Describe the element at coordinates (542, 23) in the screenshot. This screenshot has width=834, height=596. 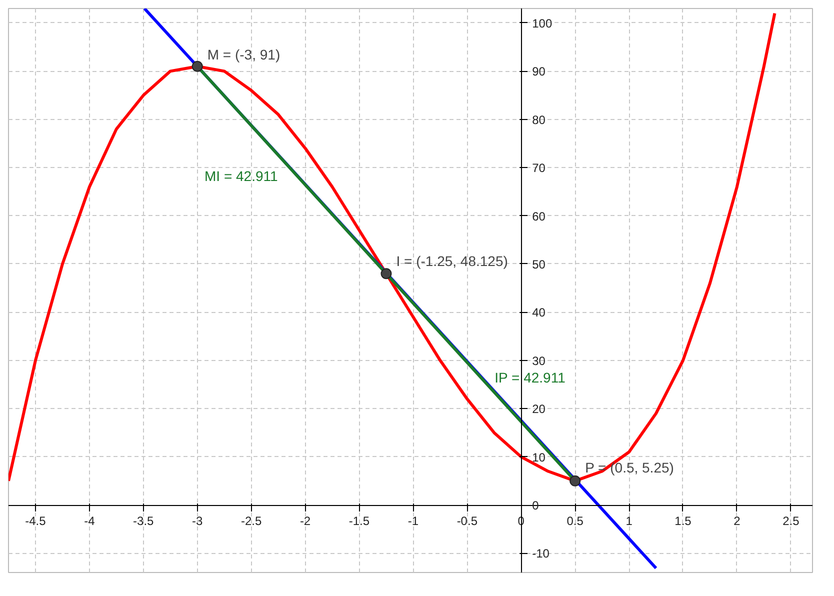
I see `y-tick-label: 100` at that location.